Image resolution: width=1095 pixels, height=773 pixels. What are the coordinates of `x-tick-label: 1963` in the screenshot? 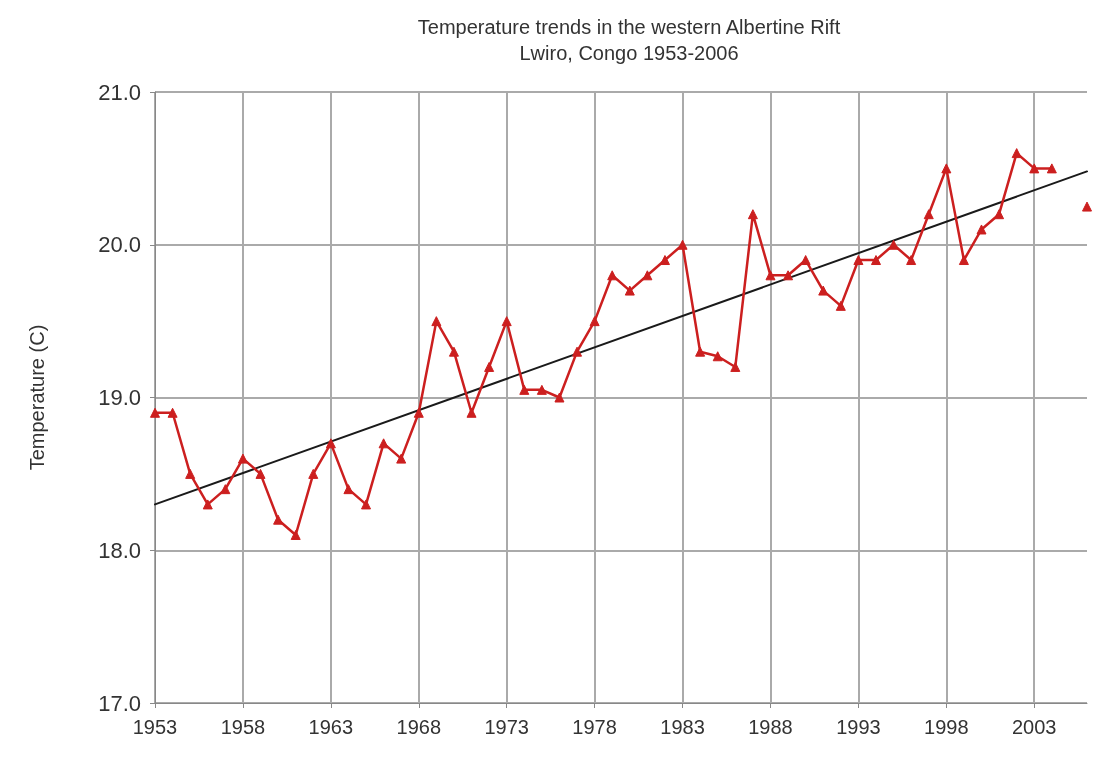 It's located at (331, 727).